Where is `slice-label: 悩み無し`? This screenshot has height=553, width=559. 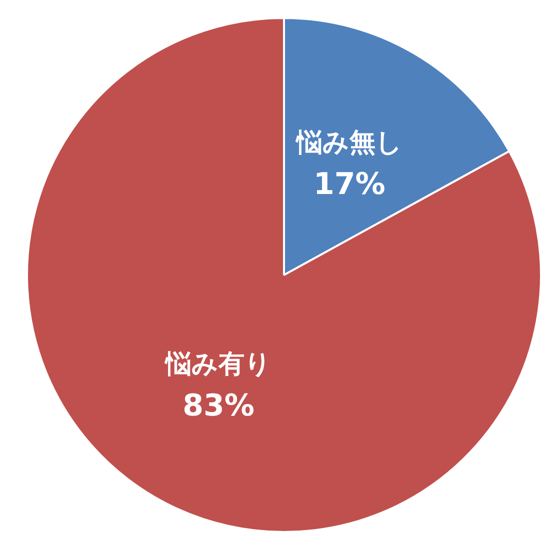
slice-label: 悩み無し is located at coordinates (348, 143).